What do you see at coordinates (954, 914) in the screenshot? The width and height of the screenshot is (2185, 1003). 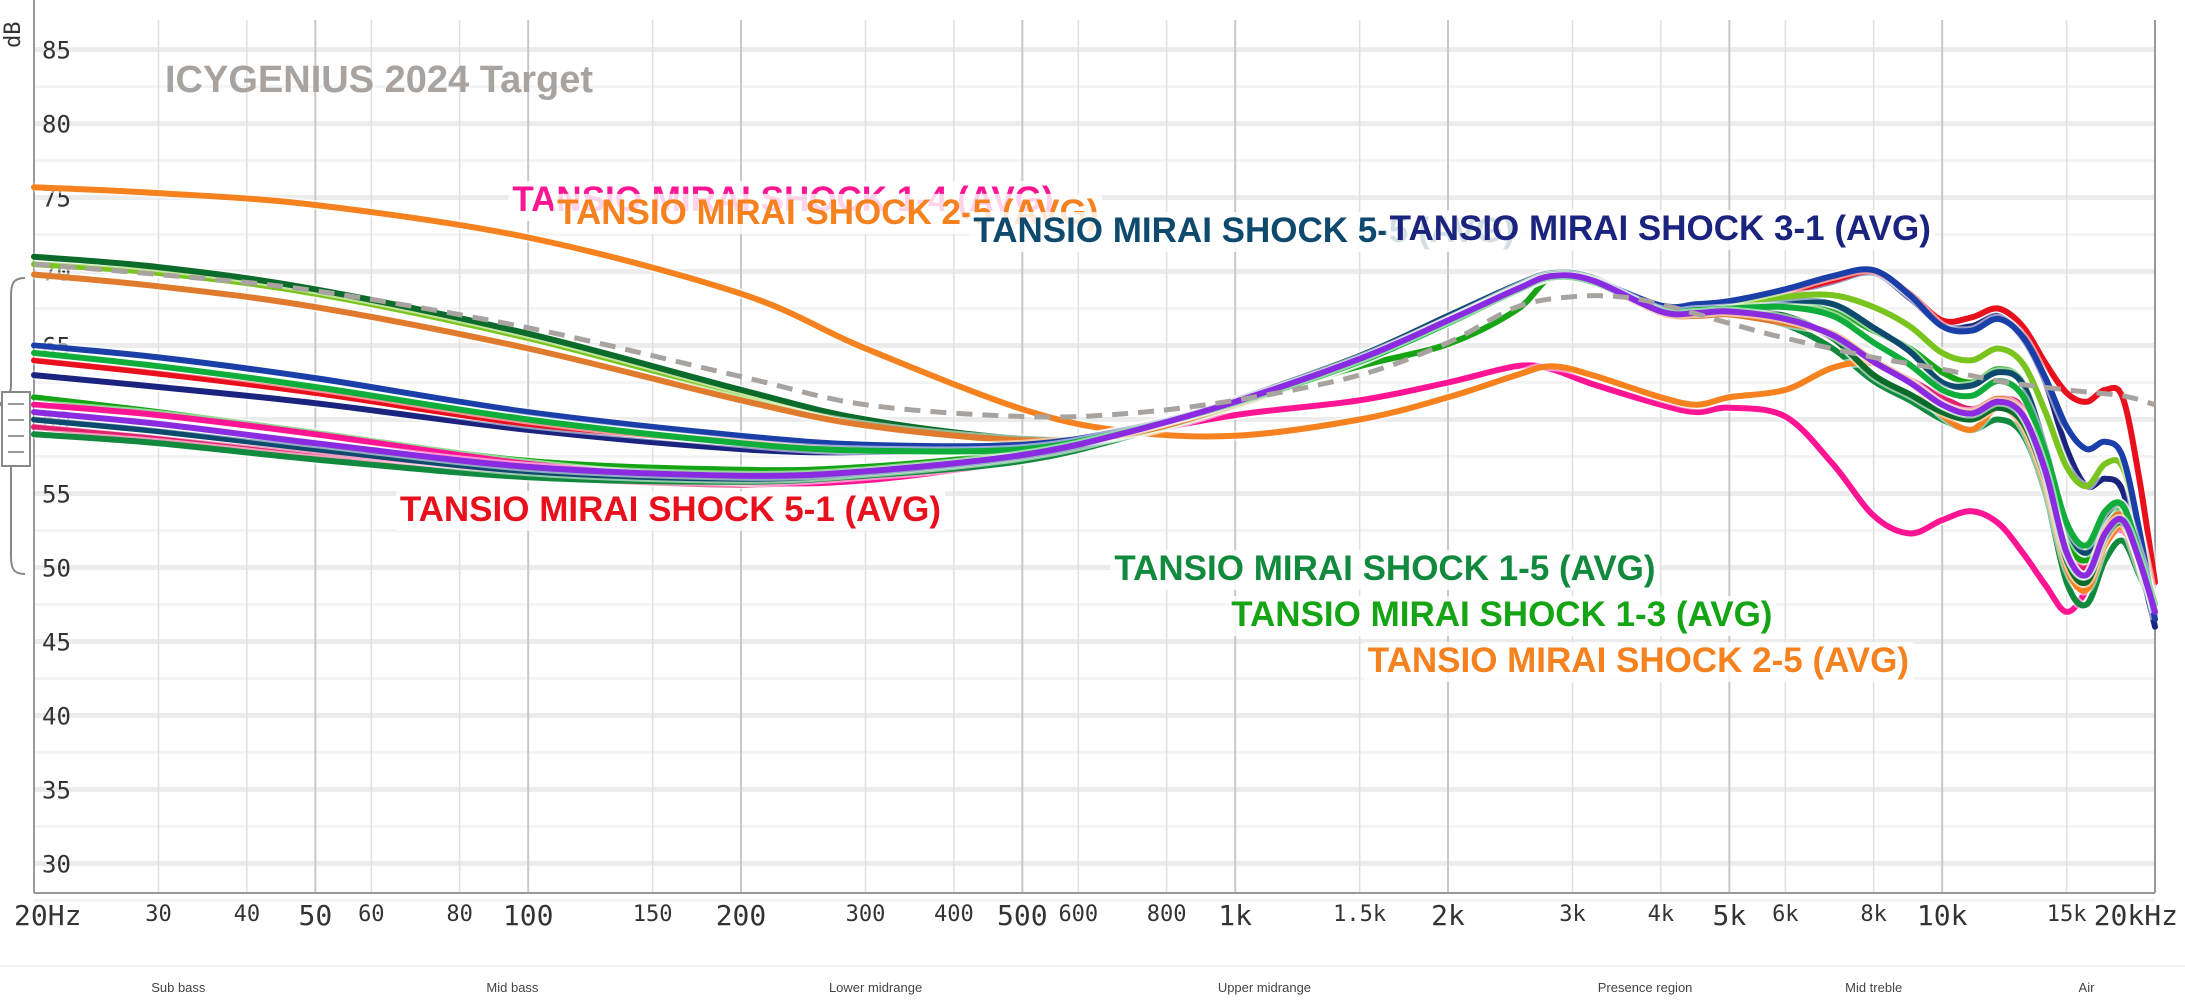 I see `x-tick-label-400: 400` at bounding box center [954, 914].